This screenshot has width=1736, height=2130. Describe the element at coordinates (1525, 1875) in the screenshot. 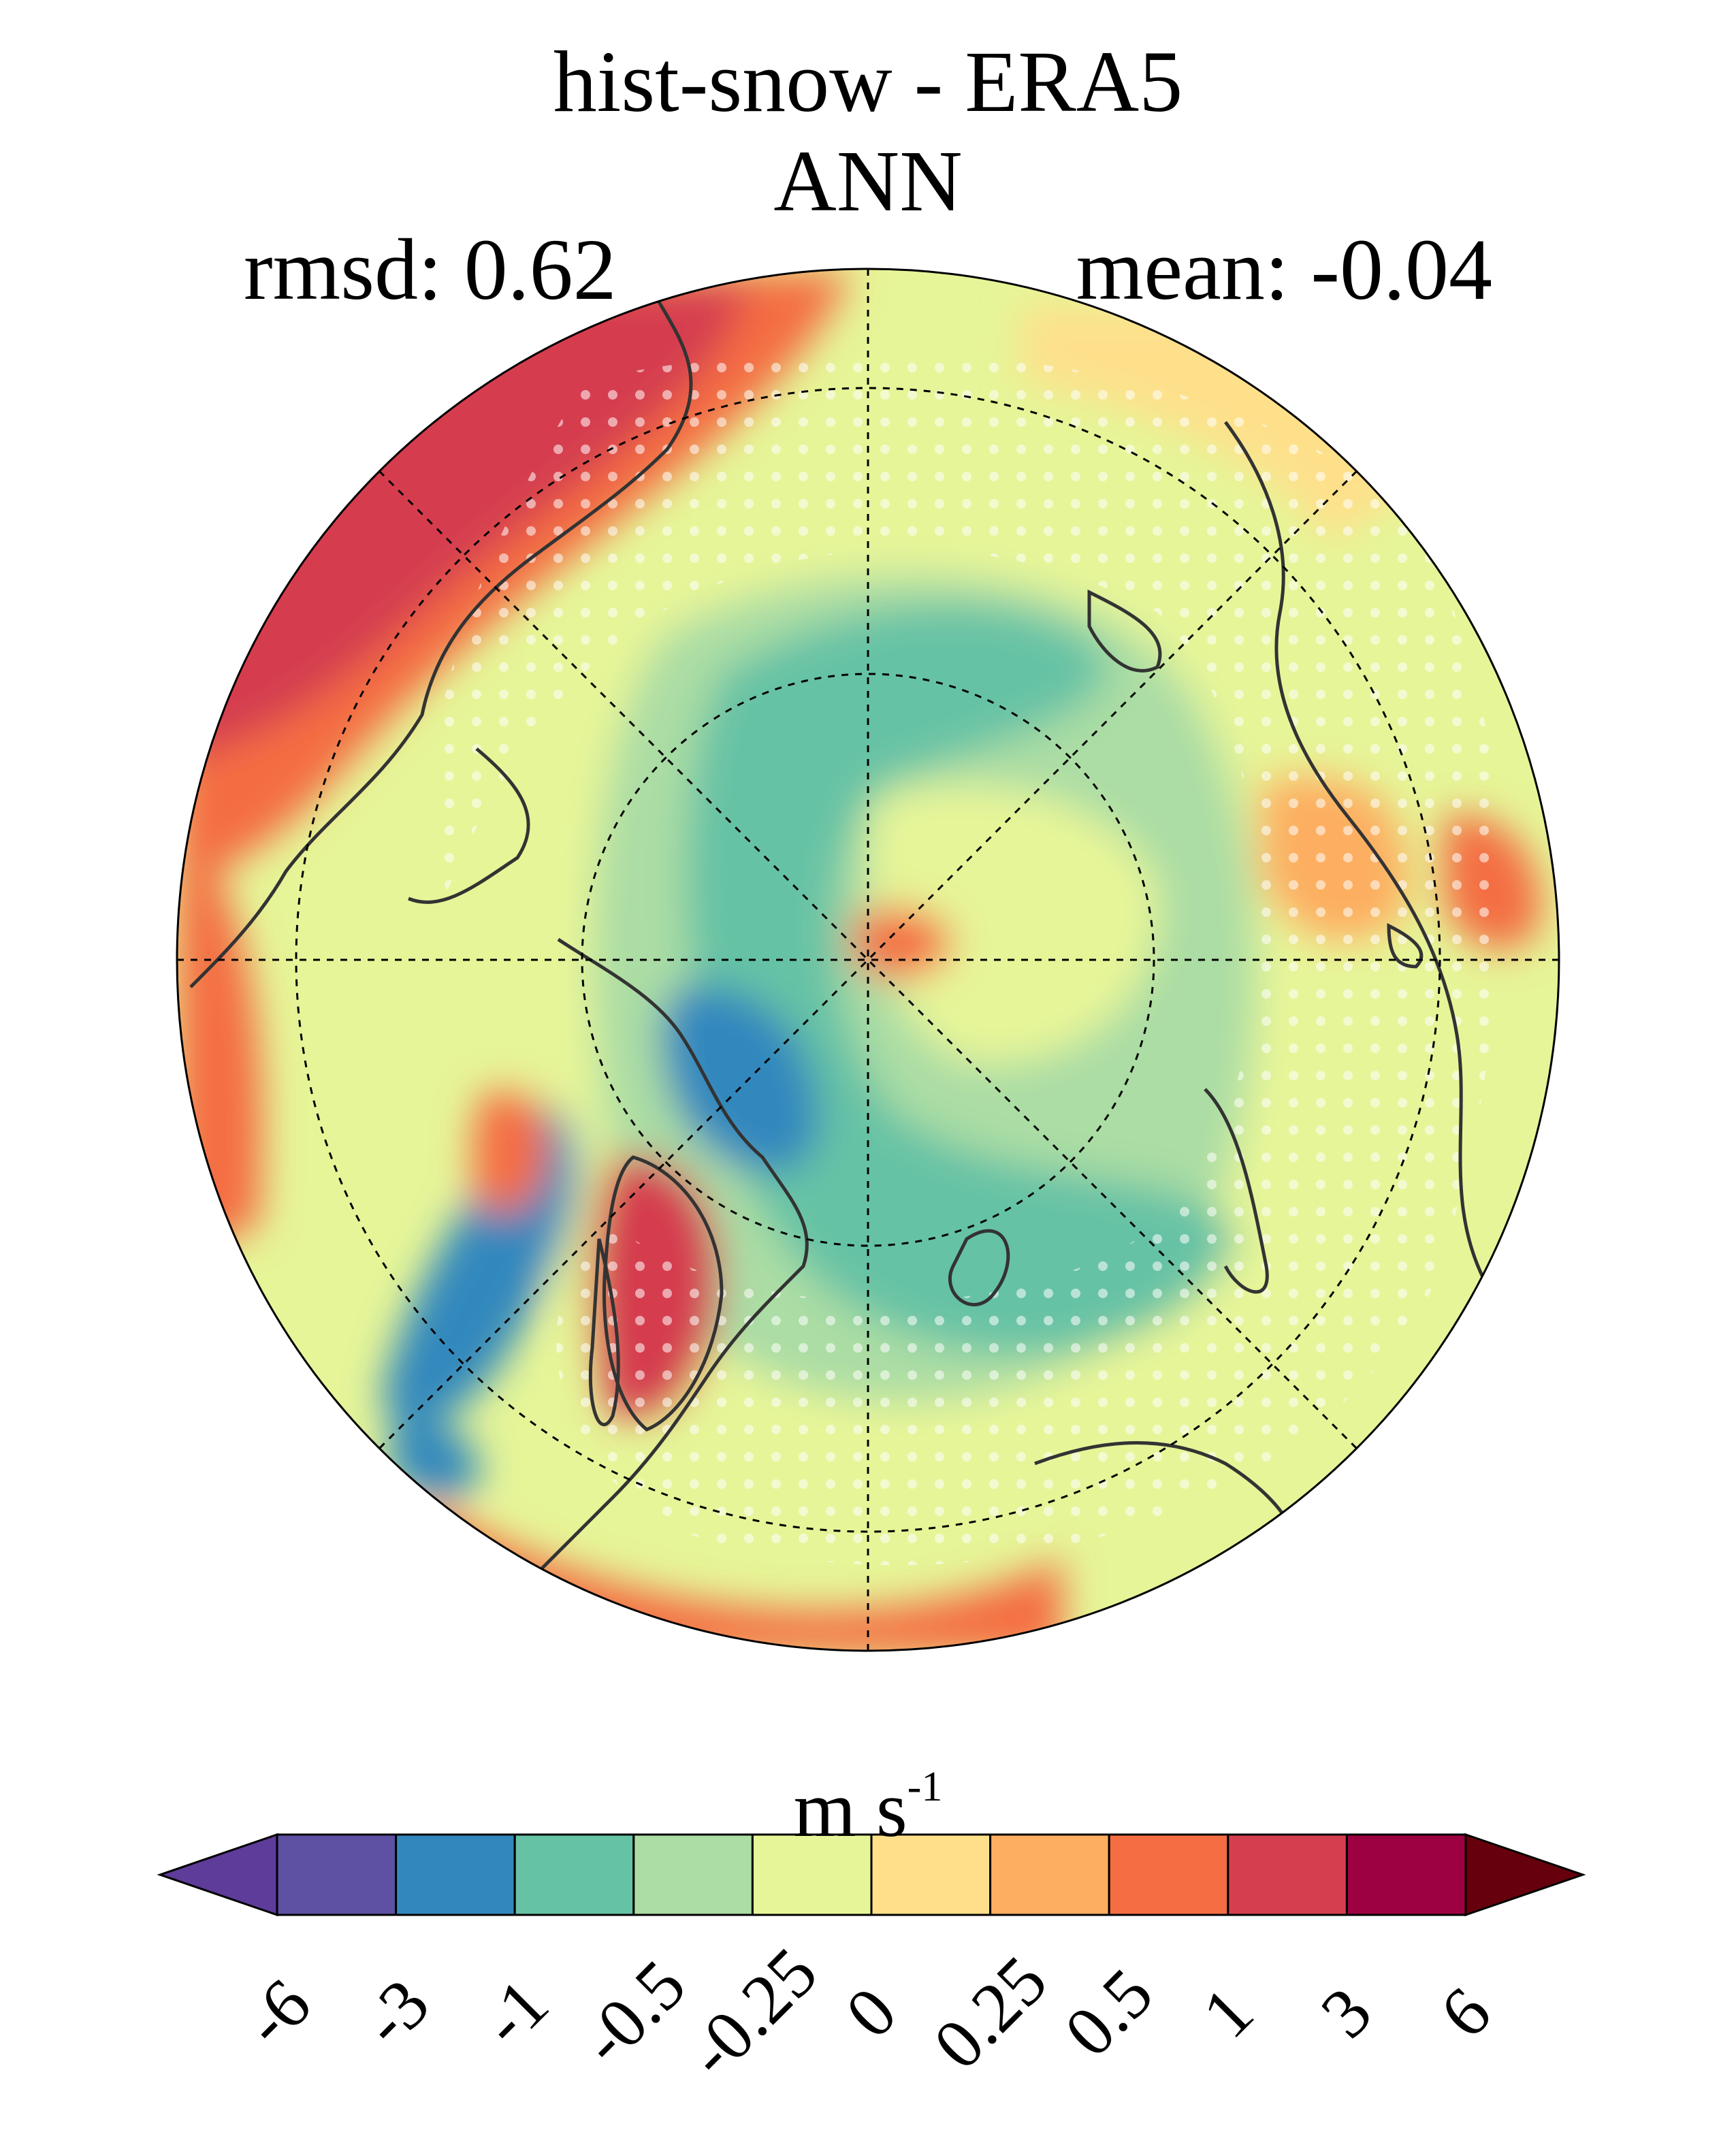

I see `colorbar-extend-high` at that location.